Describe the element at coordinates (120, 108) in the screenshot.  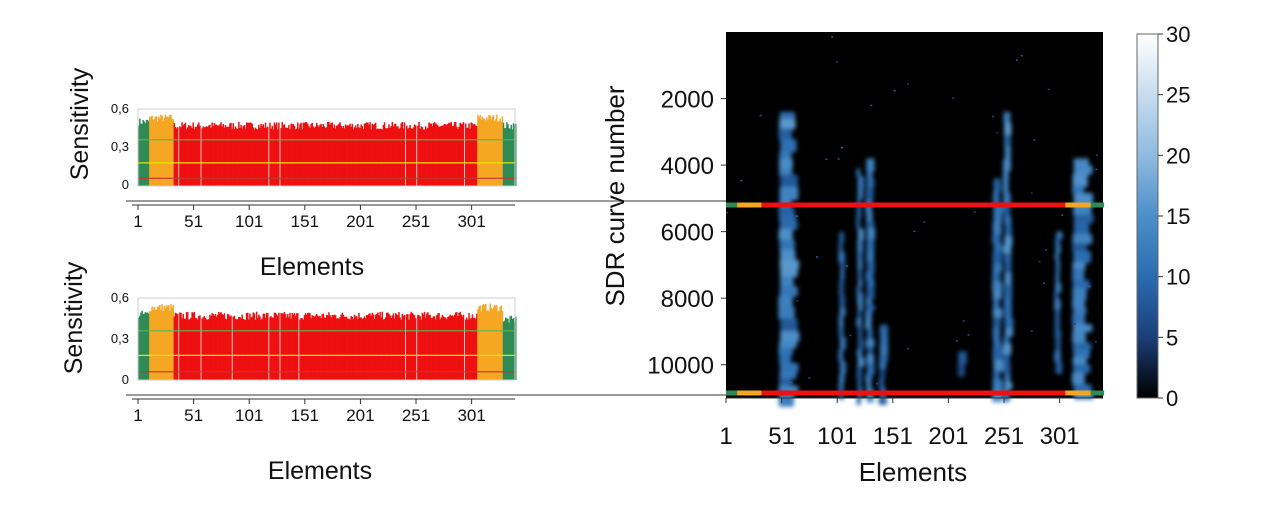
I see `y-tick-label: 0,6` at that location.